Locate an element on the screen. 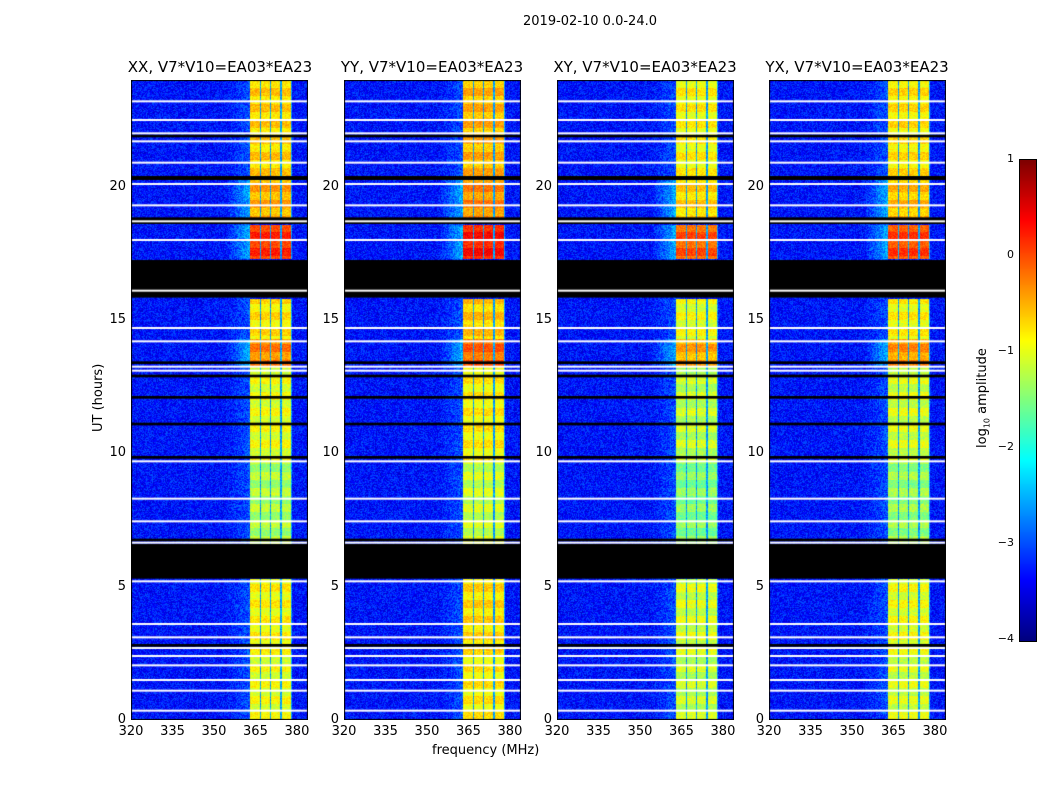 This screenshot has width=1050, height=800. colorbar-label-sub: 10 is located at coordinates (987, 423).